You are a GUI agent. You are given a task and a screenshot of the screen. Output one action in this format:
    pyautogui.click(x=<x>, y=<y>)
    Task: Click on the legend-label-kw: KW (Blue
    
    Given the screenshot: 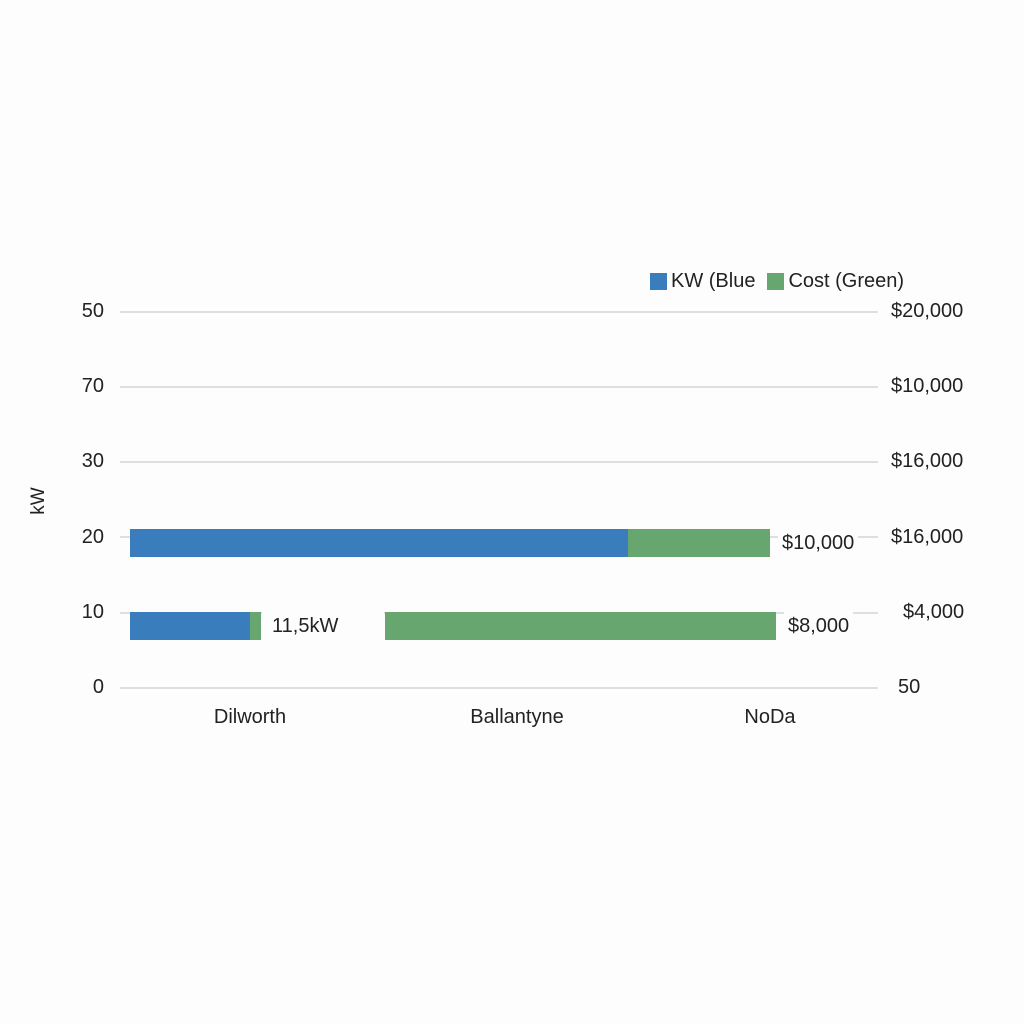 What is the action you would take?
    pyautogui.click(x=713, y=280)
    